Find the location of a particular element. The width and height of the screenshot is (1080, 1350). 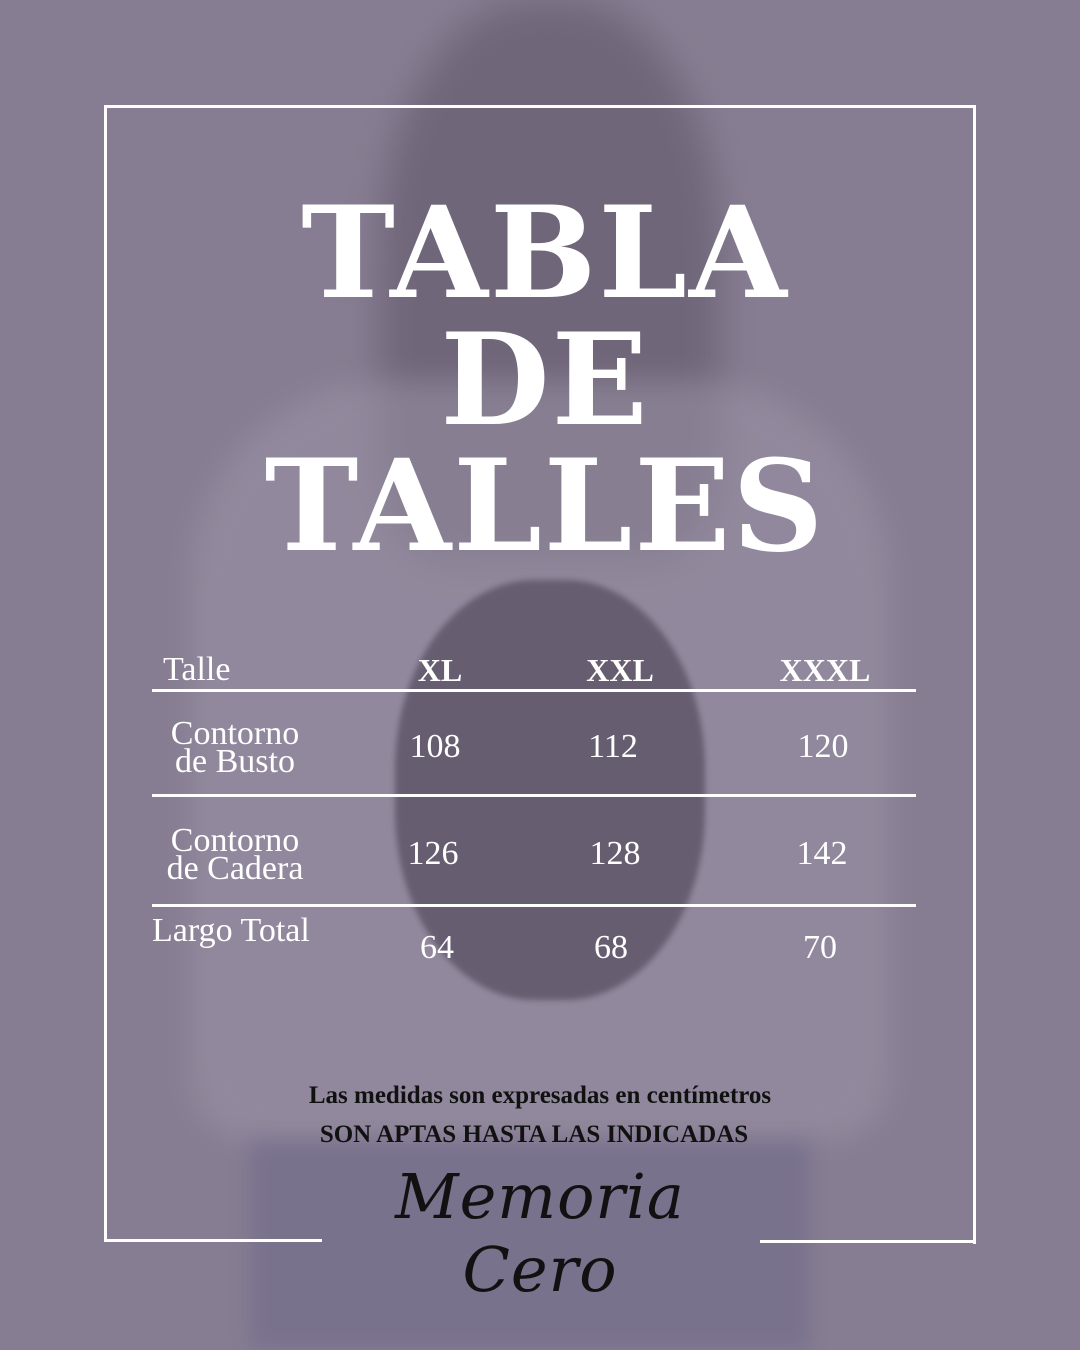

row-label-line: de Busto is located at coordinates (235, 761).